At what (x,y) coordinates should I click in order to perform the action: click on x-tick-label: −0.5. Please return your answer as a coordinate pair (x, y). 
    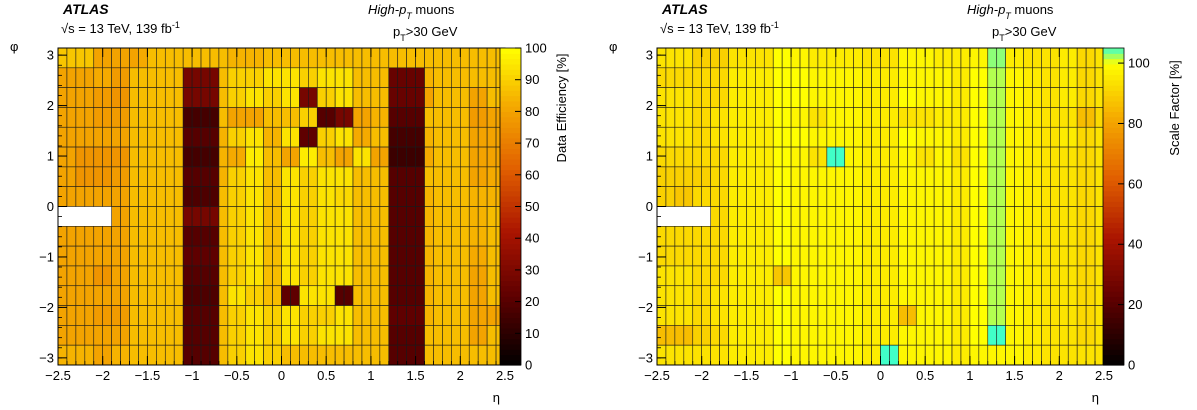
    Looking at the image, I should click on (237, 375).